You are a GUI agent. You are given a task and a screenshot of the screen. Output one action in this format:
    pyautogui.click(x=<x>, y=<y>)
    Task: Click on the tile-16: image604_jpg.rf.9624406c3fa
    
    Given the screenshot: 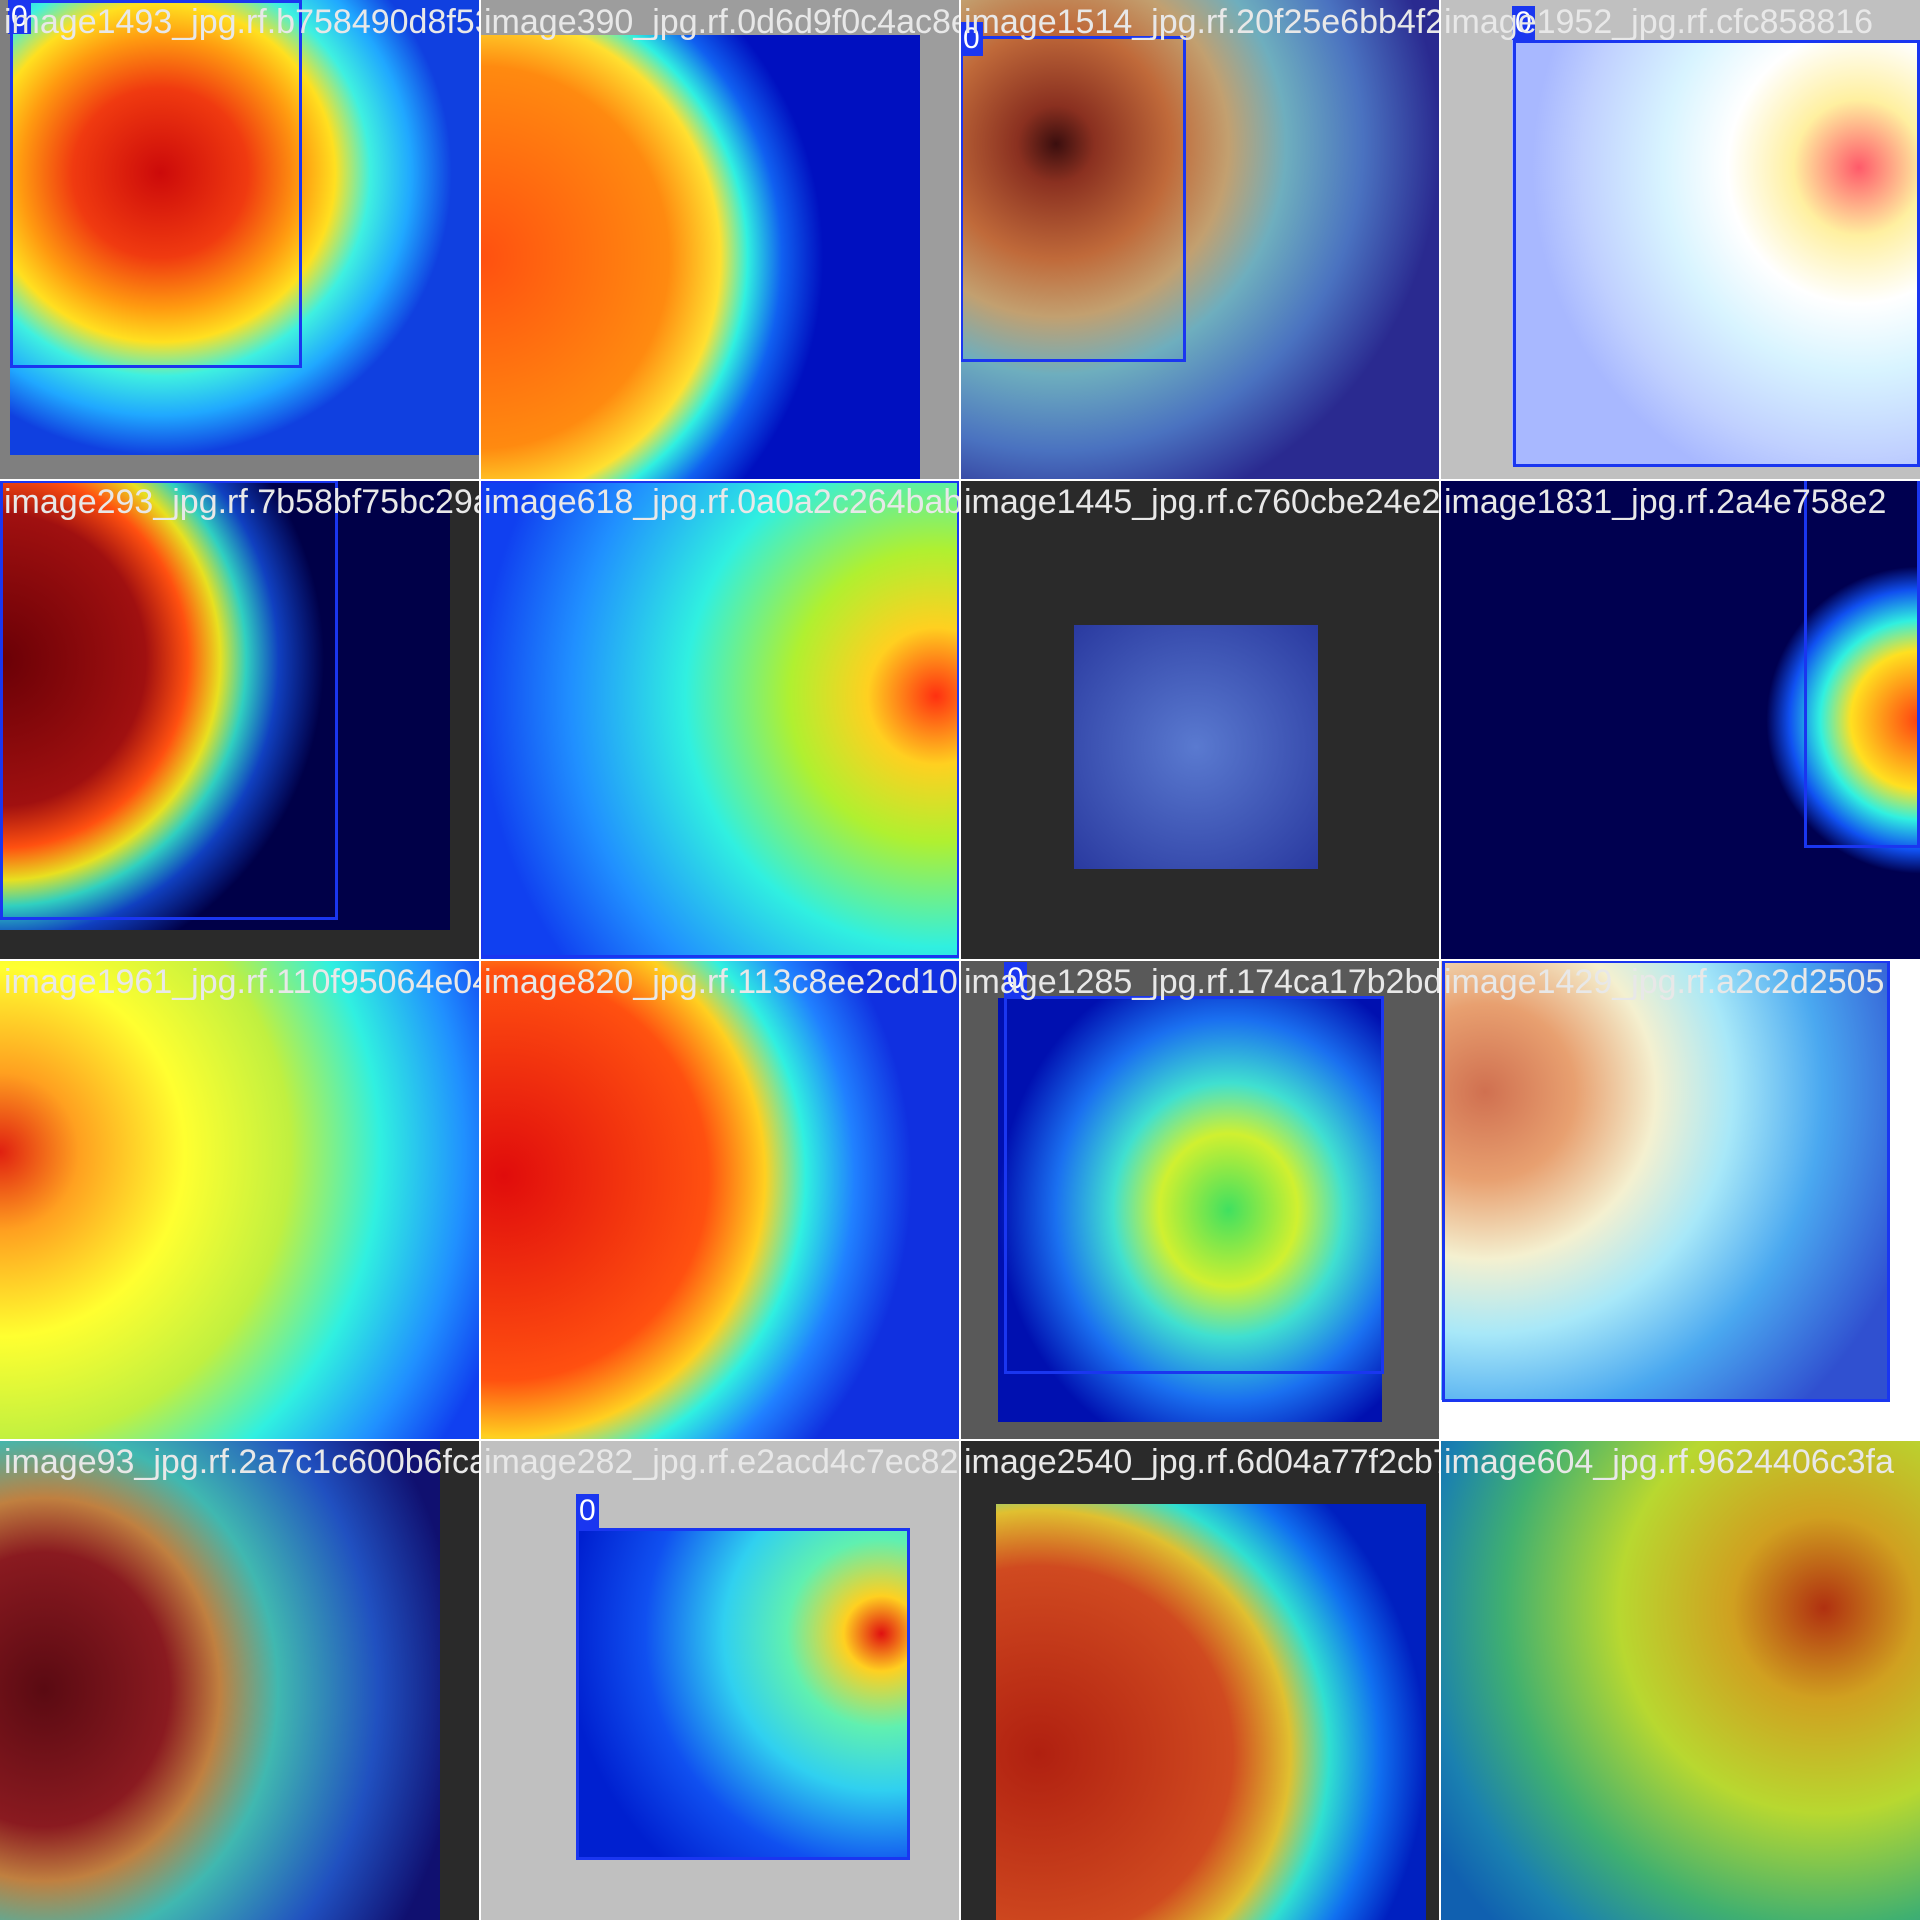 What is the action you would take?
    pyautogui.click(x=1680, y=1680)
    